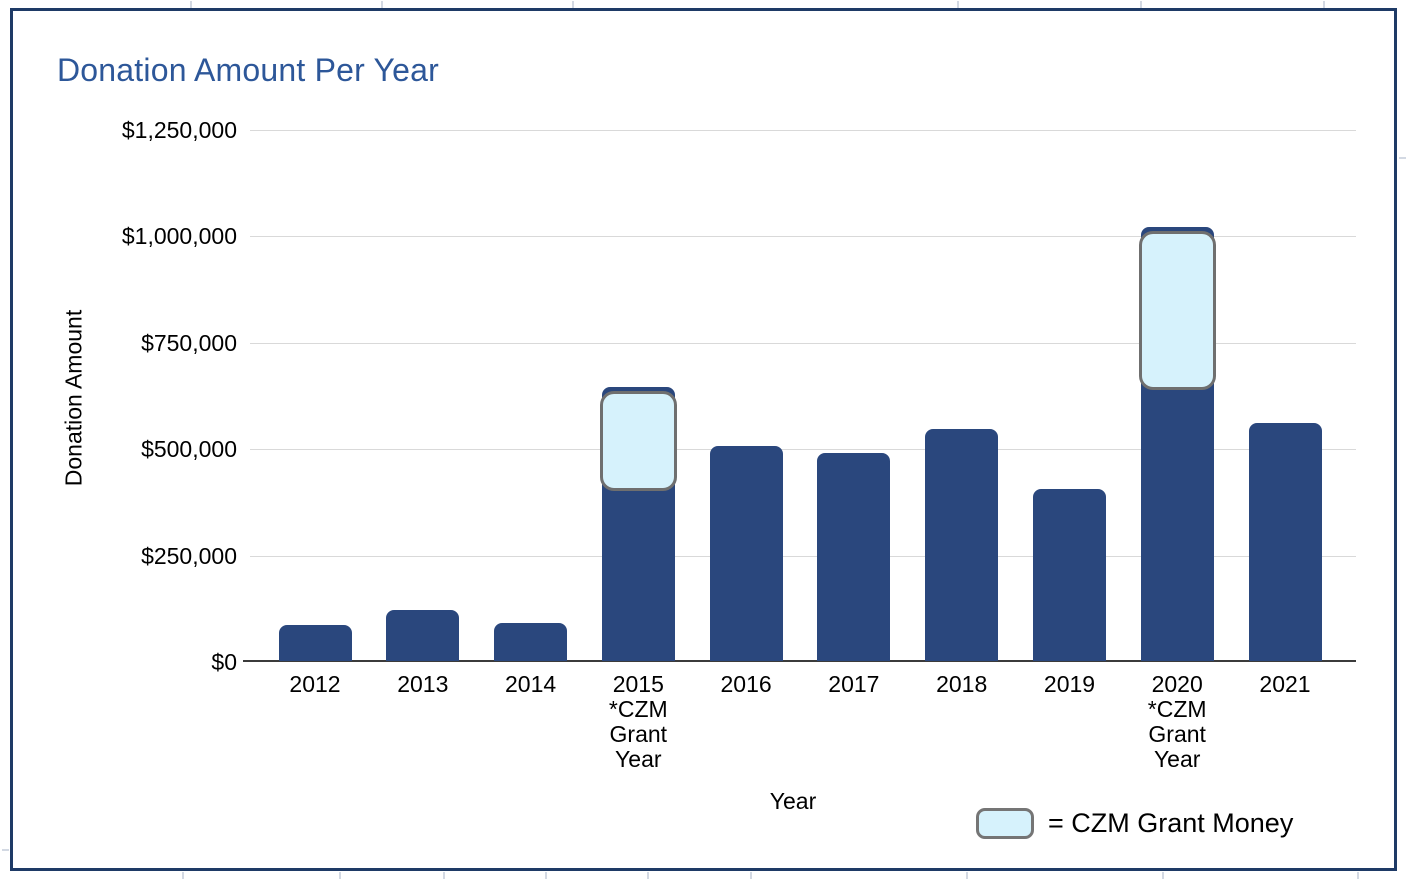 Image resolution: width=1412 pixels, height=886 pixels. Describe the element at coordinates (179, 236) in the screenshot. I see `y-tick-label: $1,000,000` at that location.